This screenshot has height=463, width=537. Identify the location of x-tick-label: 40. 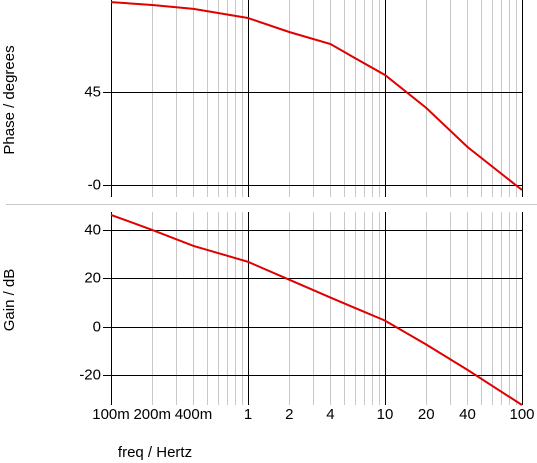
(467, 414).